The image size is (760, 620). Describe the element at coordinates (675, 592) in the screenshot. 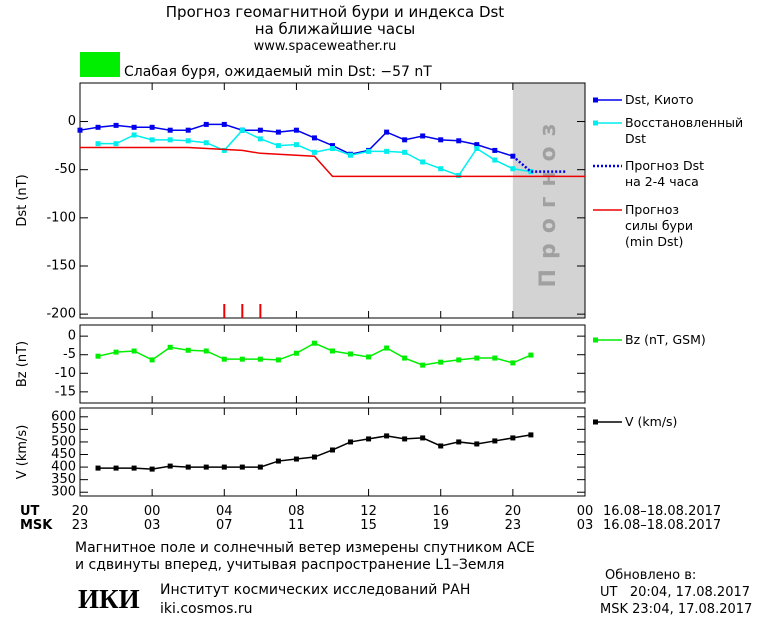

I see `updated-ut: UT 20:04, 17.08.2017` at that location.